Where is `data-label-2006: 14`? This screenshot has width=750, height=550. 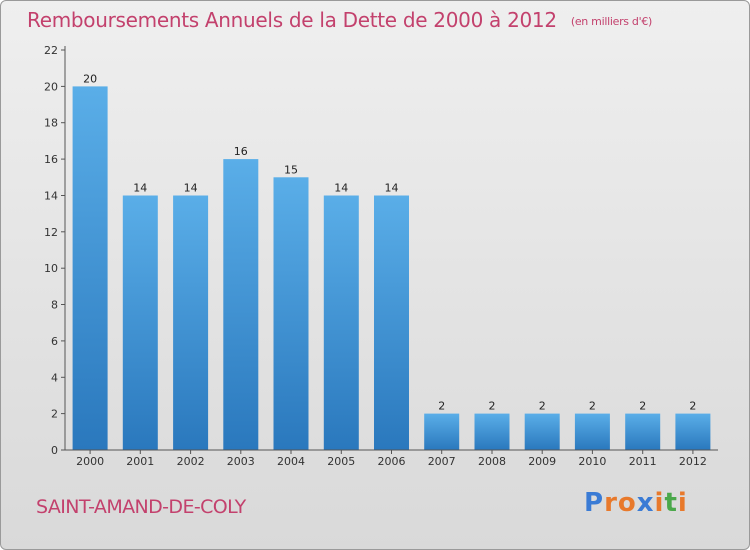 data-label-2006: 14 is located at coordinates (392, 188).